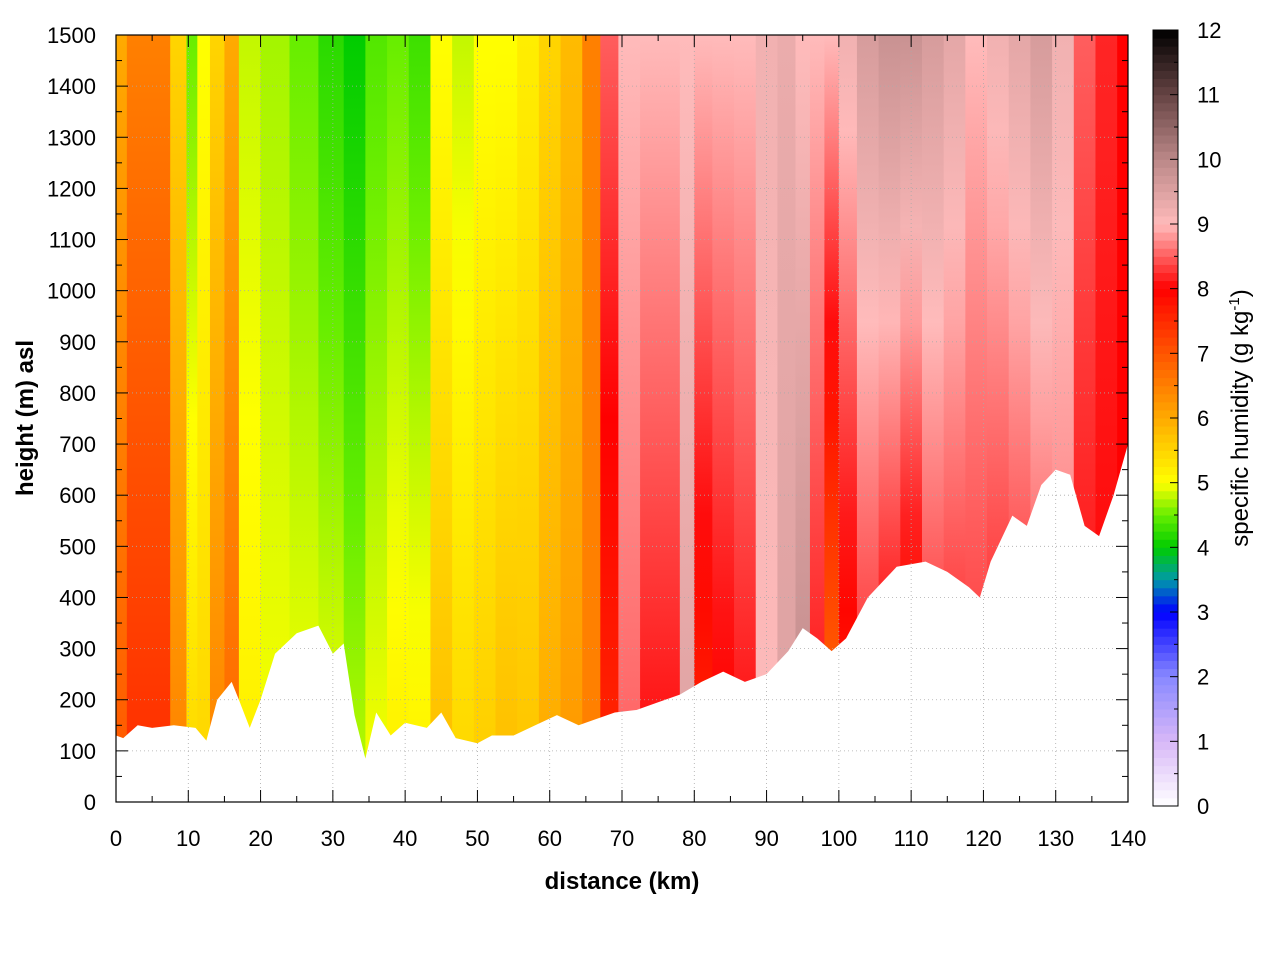 The image size is (1280, 960). I want to click on y-tick-label: 0, so click(90, 802).